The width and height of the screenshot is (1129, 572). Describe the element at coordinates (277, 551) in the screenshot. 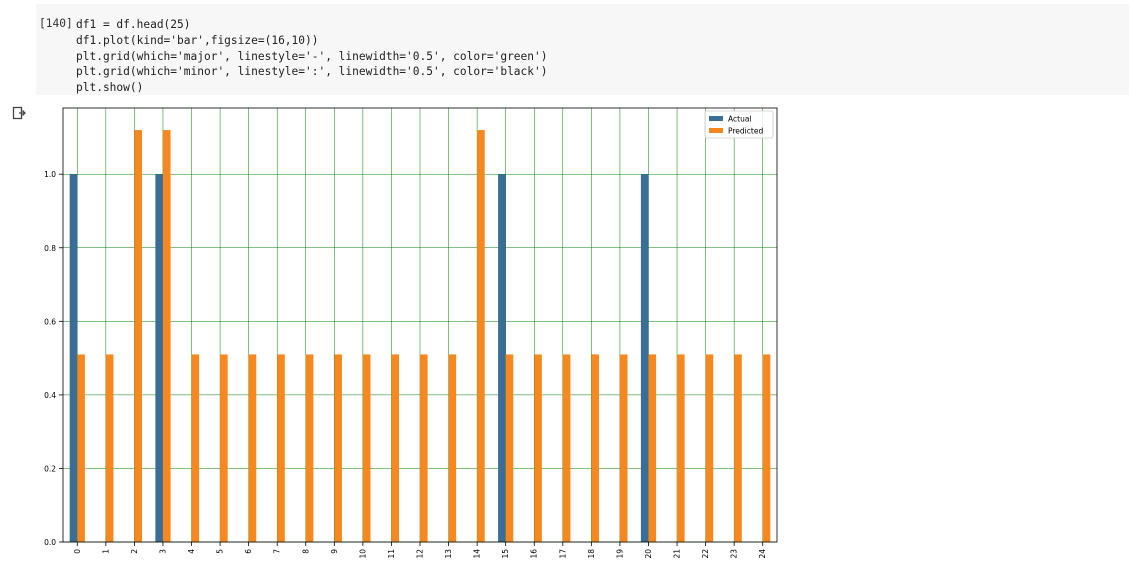

I see `x-tick-label: 7` at that location.